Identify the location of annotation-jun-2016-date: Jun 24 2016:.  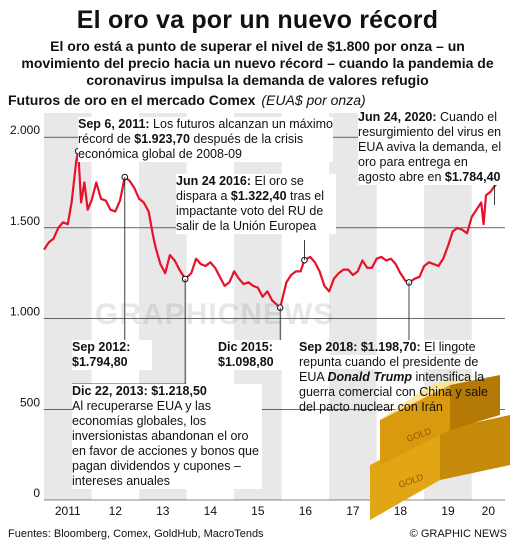
(214, 181).